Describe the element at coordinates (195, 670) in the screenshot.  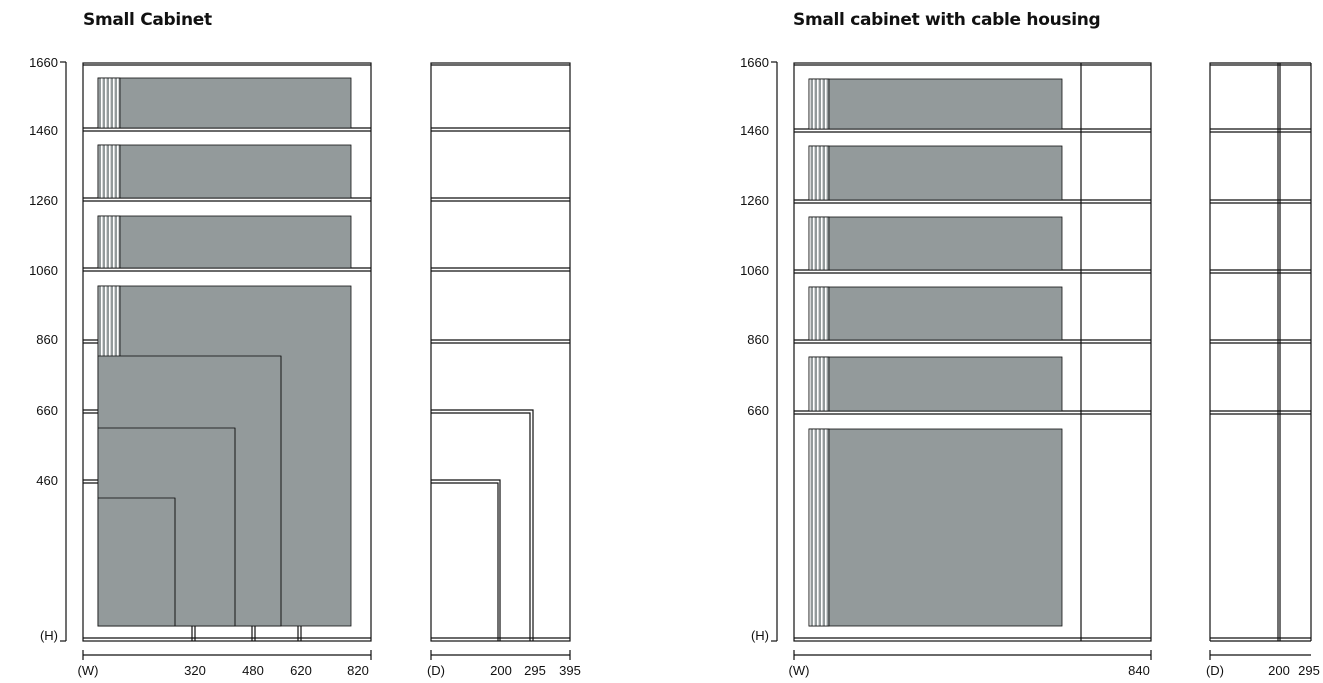
I see `width-tick-label: 320` at that location.